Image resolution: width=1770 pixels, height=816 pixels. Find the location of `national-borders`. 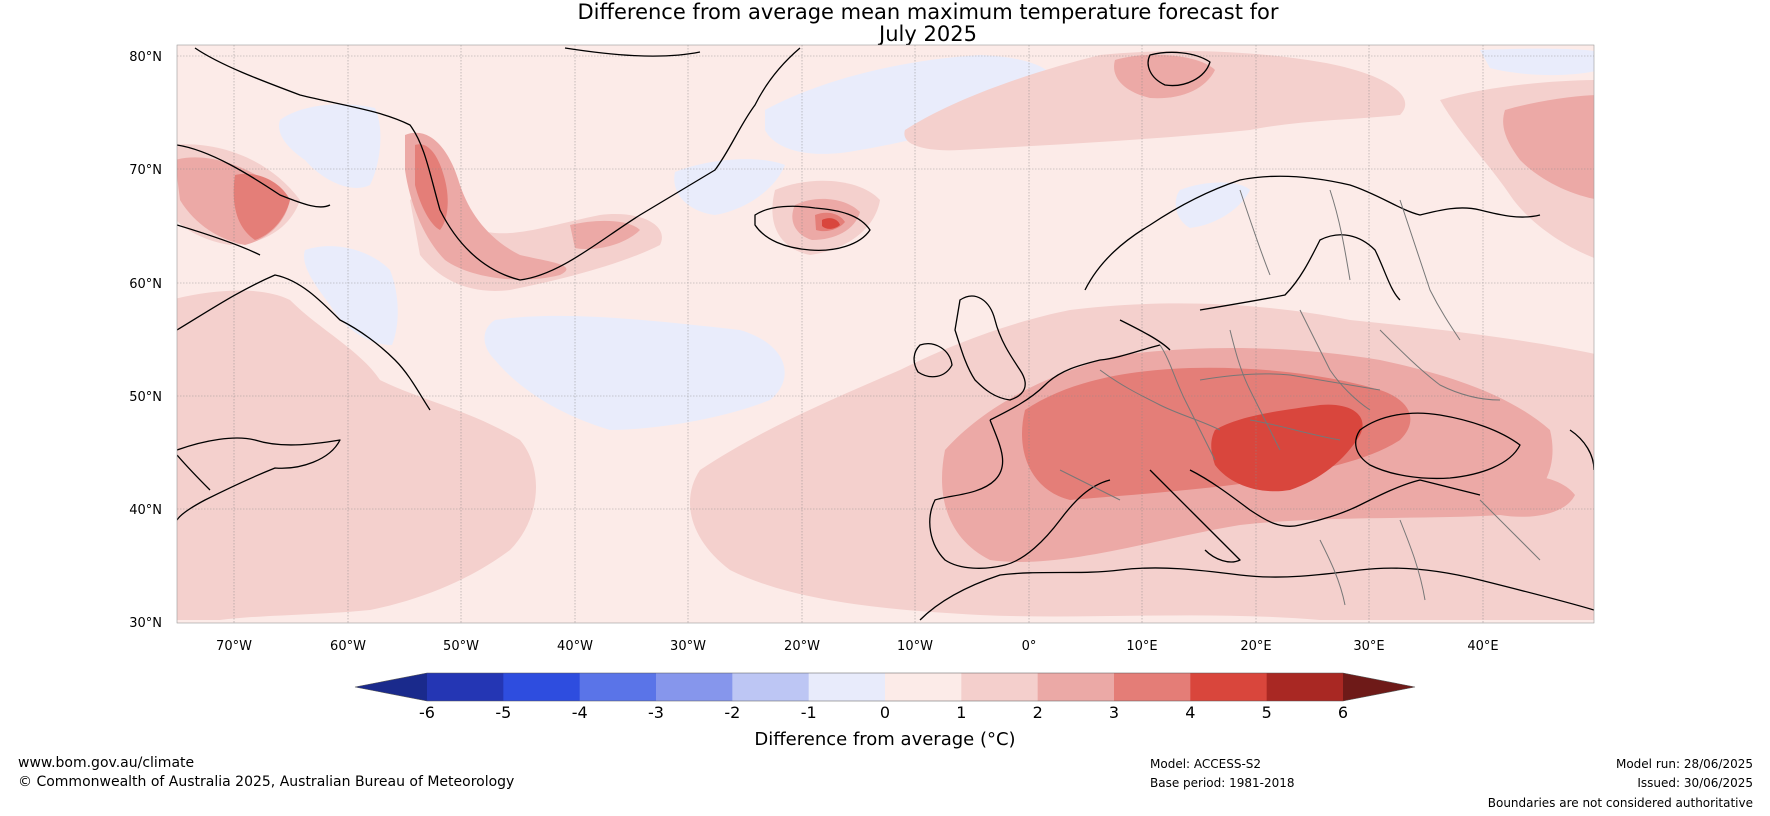

national-borders is located at coordinates (1300, 397).